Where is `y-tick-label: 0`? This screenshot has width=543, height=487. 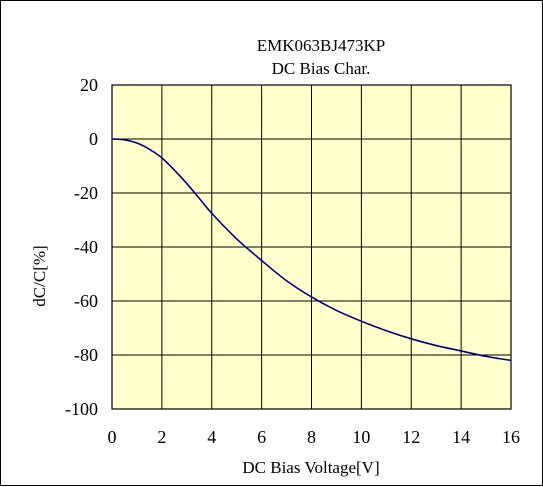 y-tick-label: 0 is located at coordinates (93, 139).